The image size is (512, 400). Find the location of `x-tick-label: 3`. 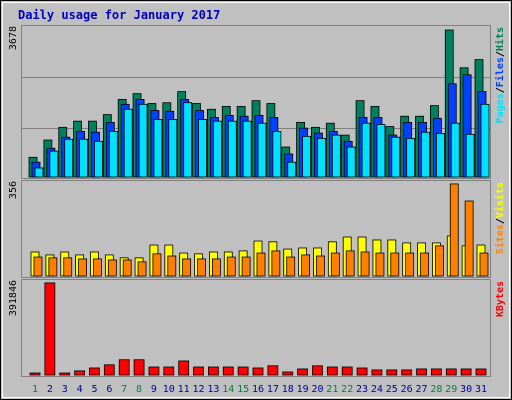

x-tick-label: 3 is located at coordinates (65, 389).